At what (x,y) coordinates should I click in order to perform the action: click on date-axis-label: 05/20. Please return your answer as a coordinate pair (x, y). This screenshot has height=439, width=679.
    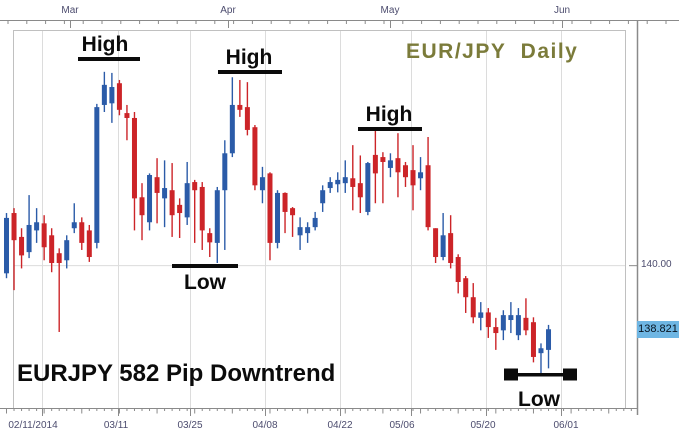
    Looking at the image, I should click on (483, 425).